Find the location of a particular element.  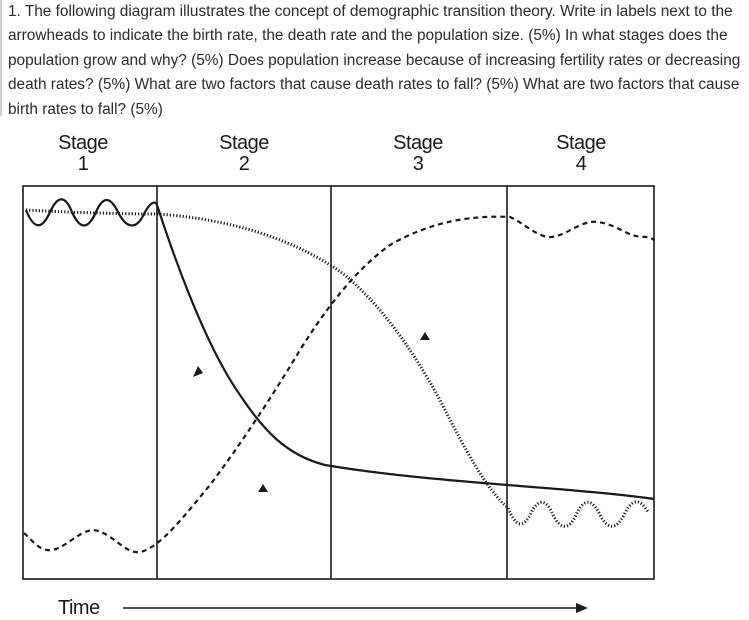

arrowhead-death-rate is located at coordinates (198, 371).